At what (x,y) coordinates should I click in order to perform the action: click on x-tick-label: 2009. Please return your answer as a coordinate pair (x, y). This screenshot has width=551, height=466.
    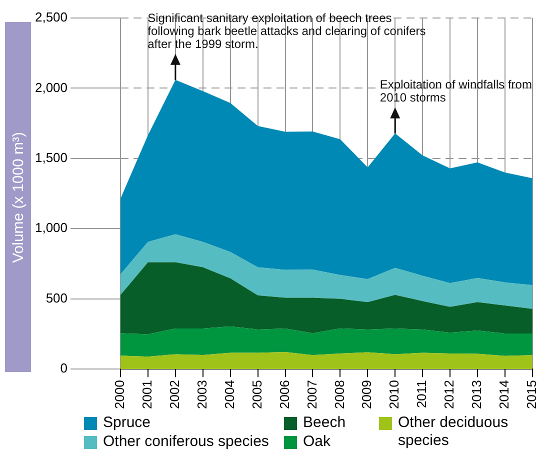
    Looking at the image, I should click on (366, 394).